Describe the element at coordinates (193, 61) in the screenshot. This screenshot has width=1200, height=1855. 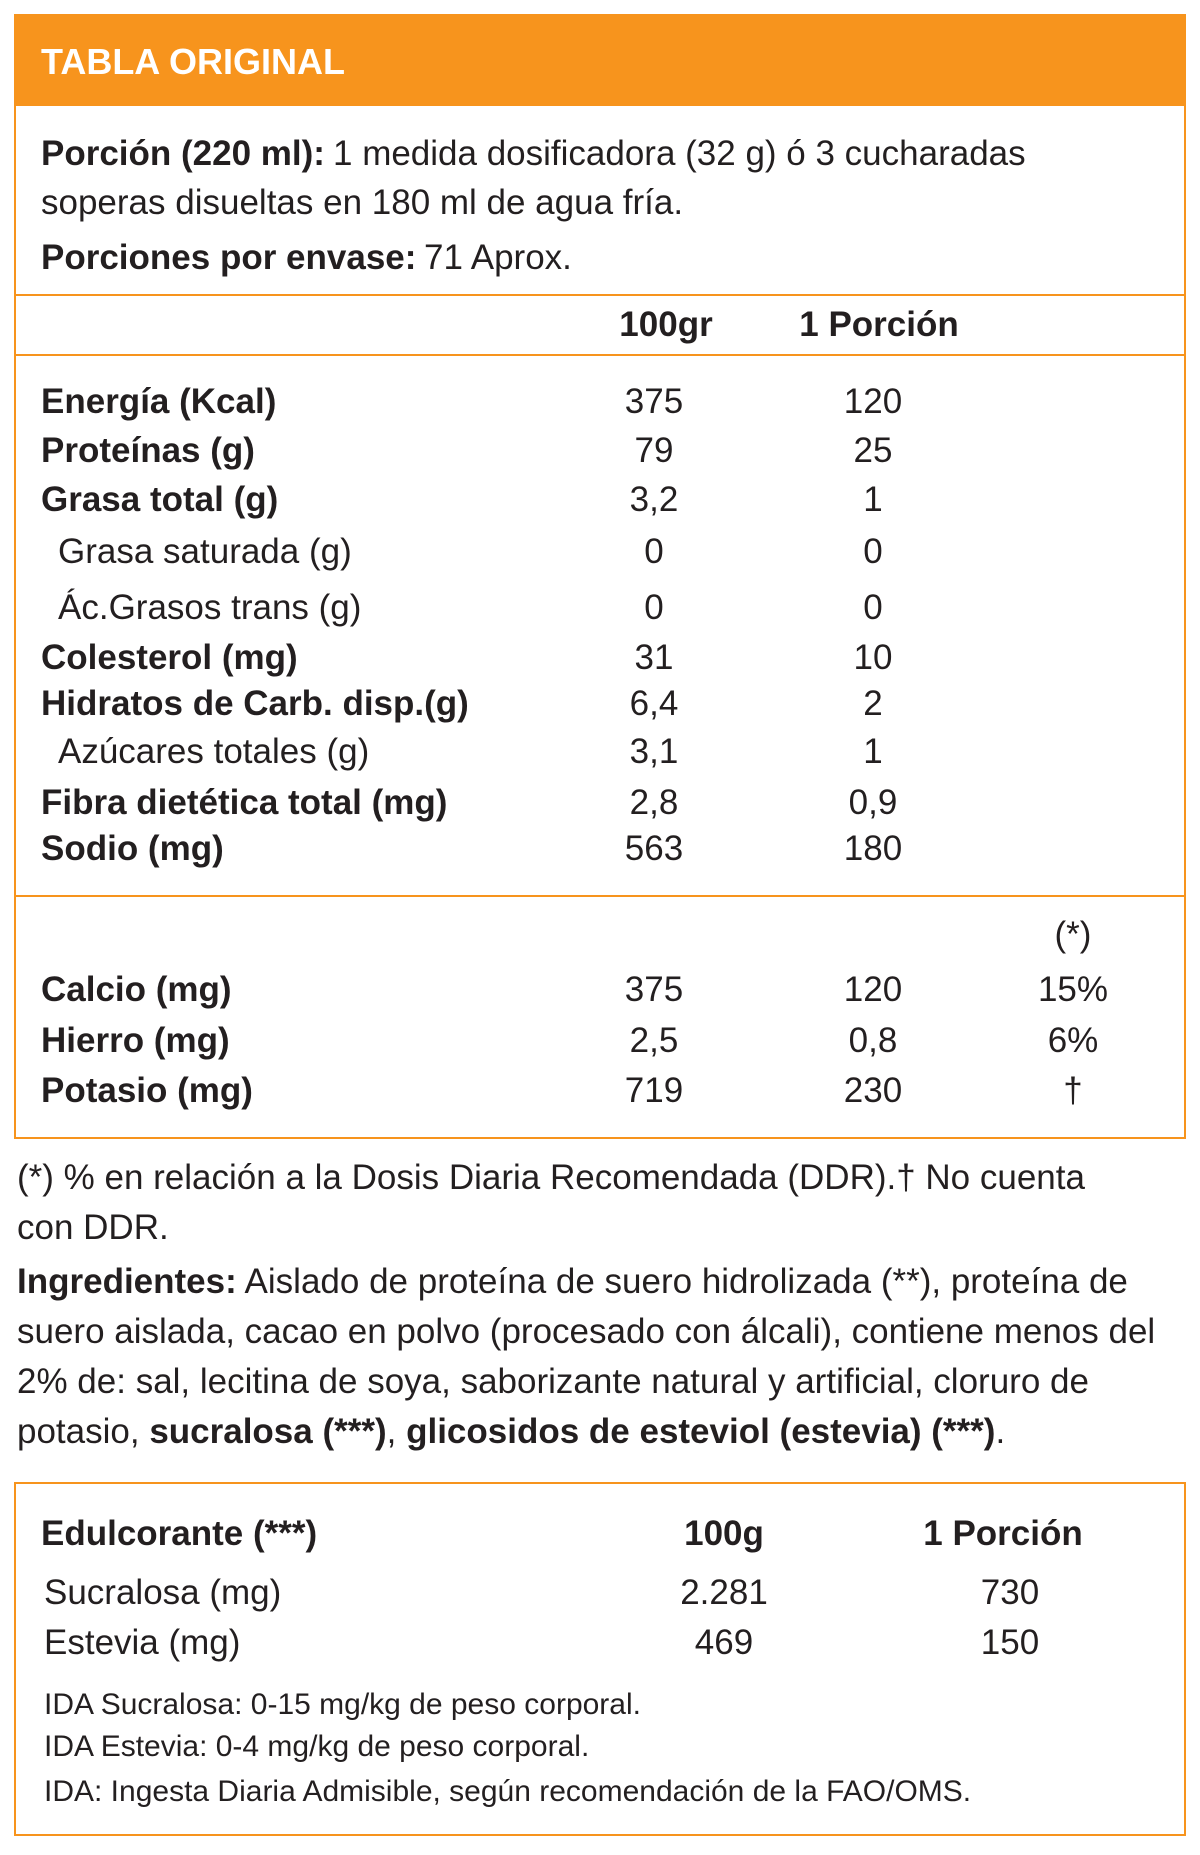
I see `title: TABLA ORIGINAL` at that location.